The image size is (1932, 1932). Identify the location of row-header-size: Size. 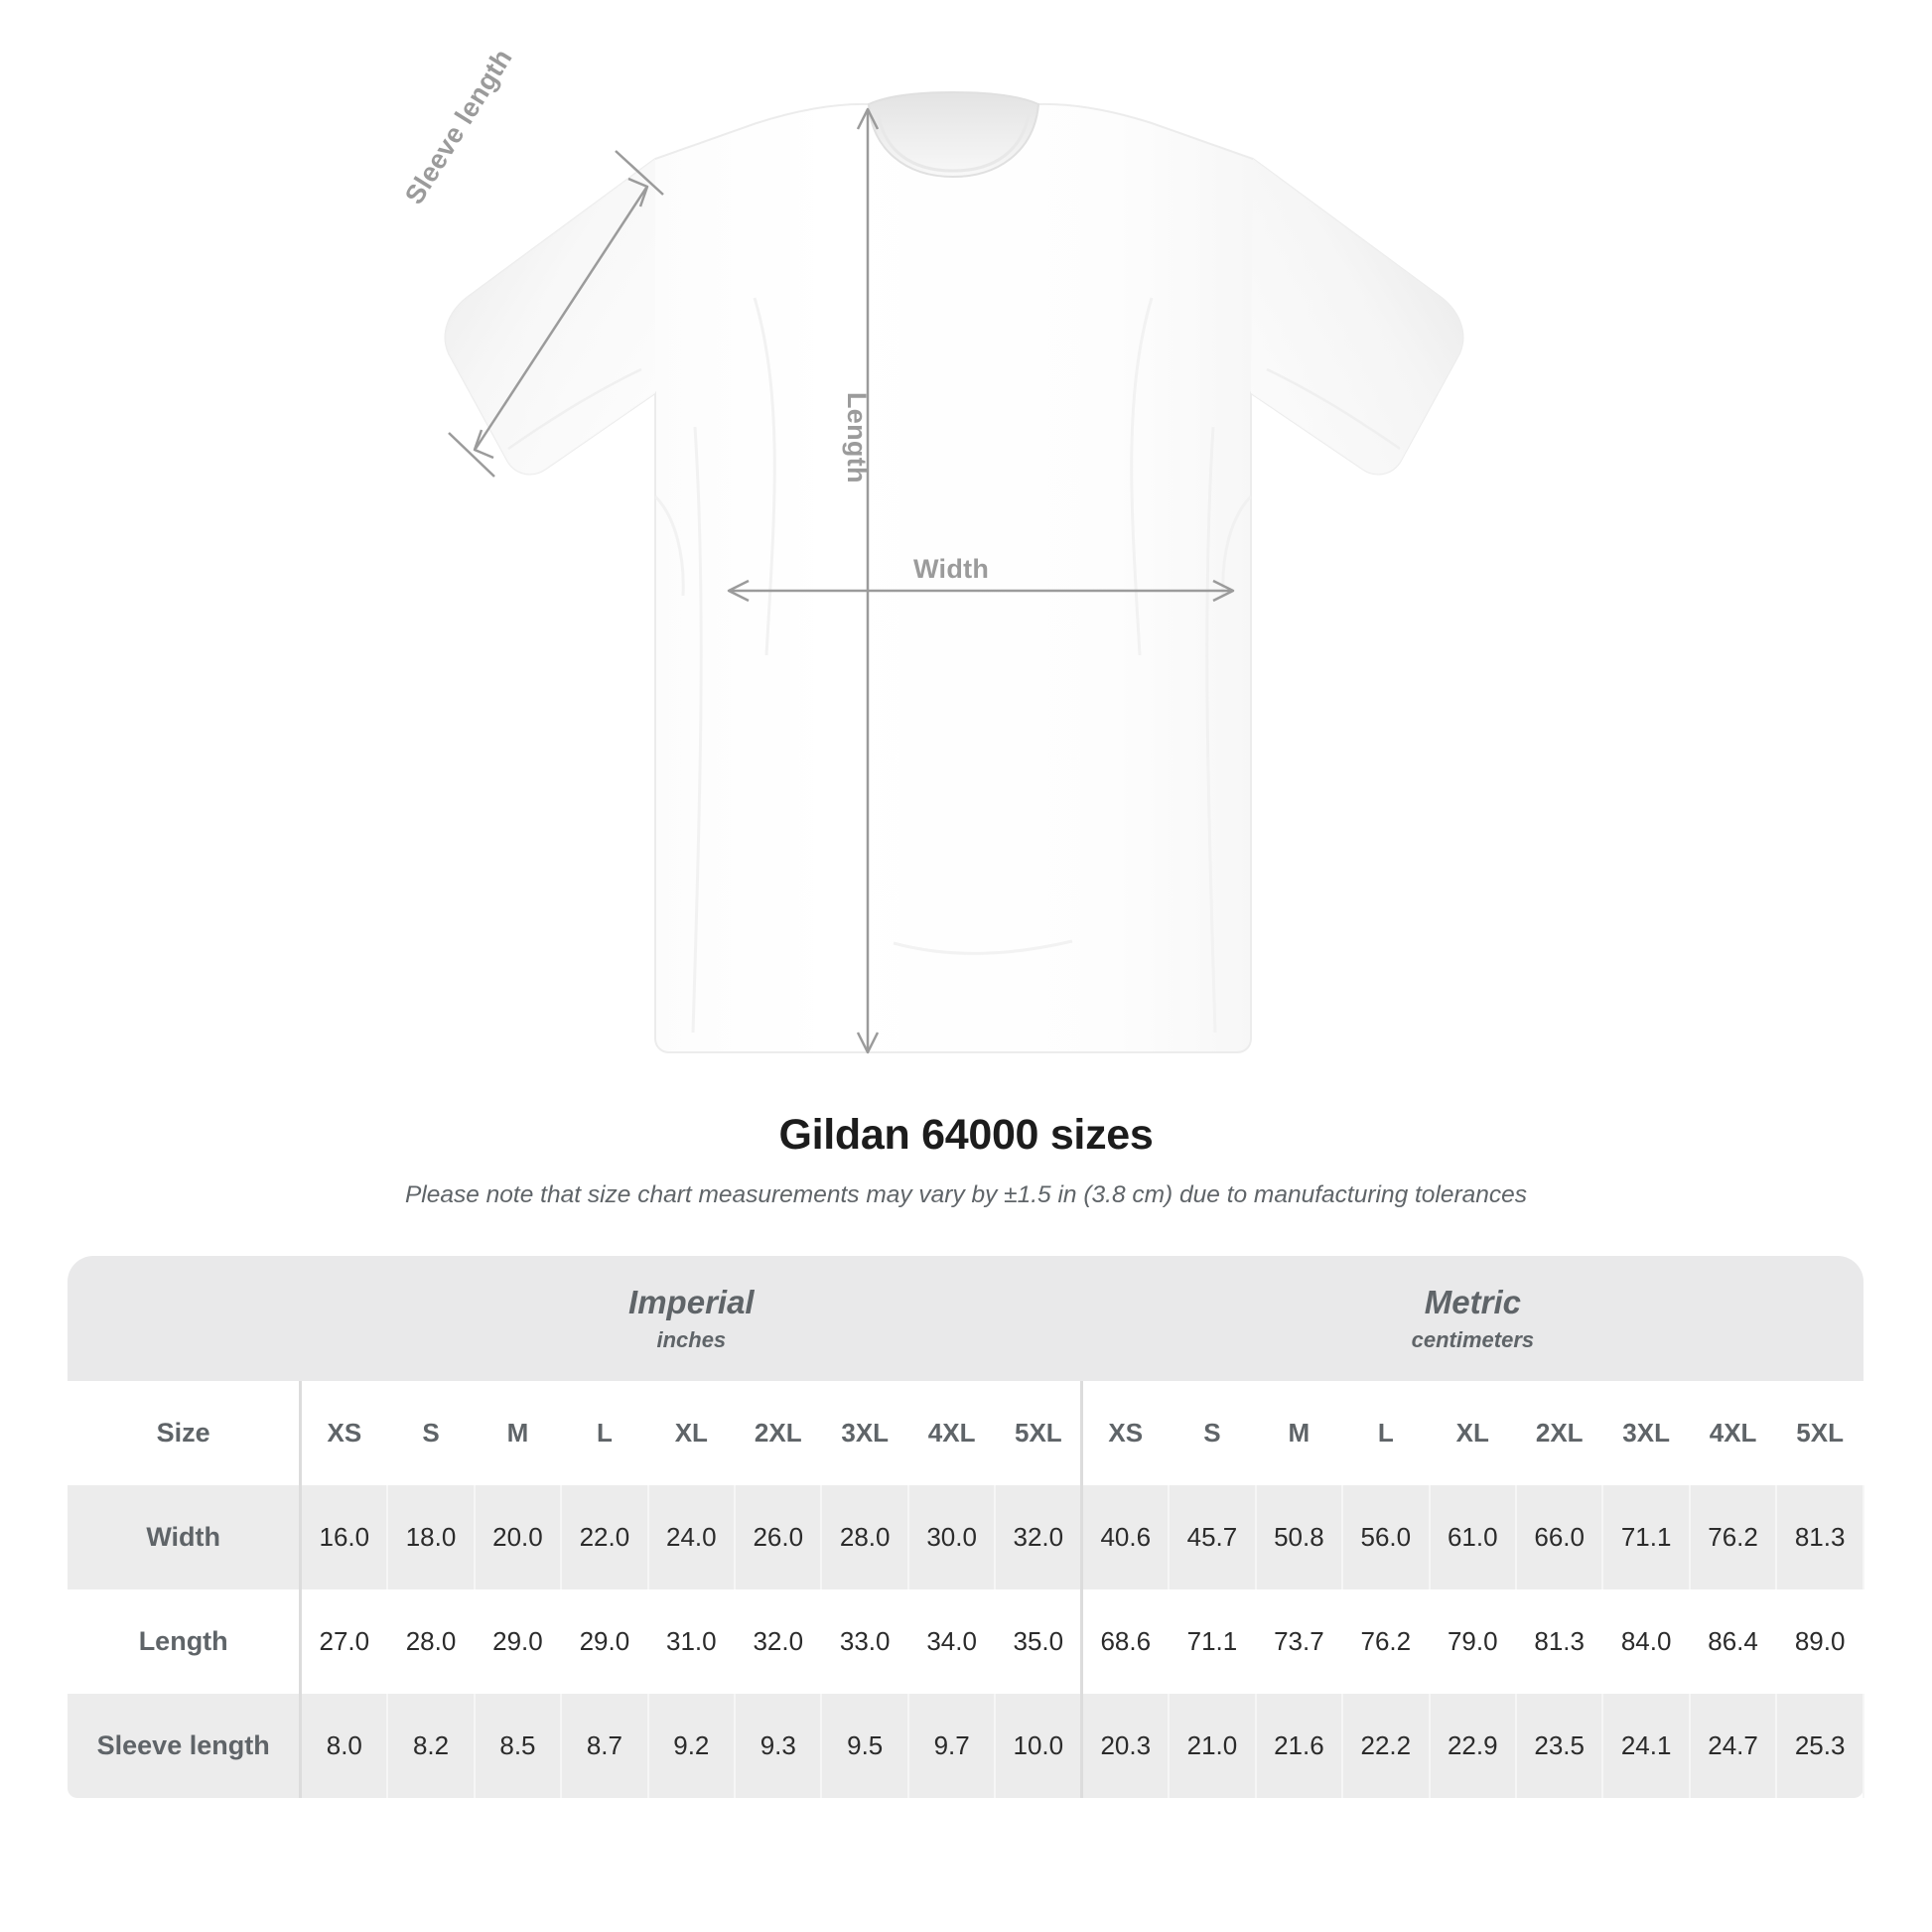
(185, 1432).